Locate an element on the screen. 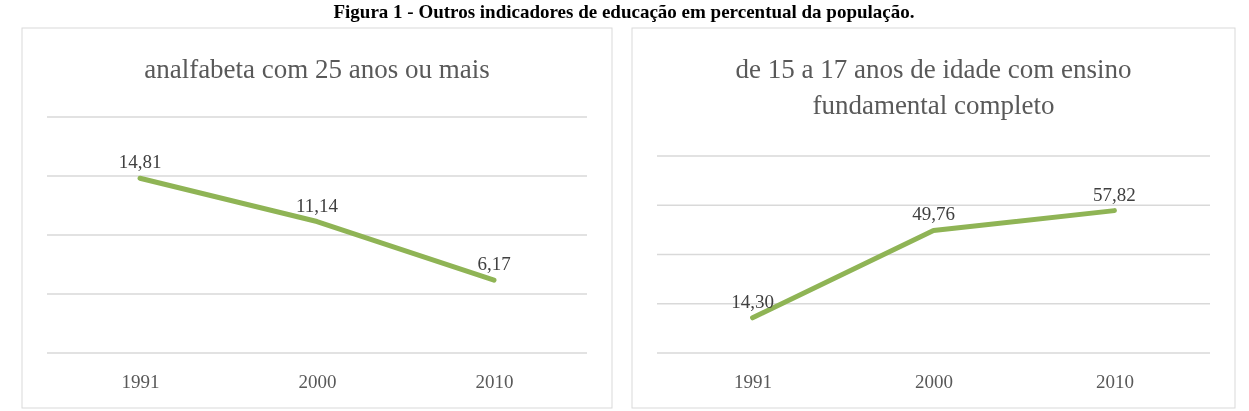 This screenshot has width=1249, height=411. text: Figura 1 - Outros indicadores de educação em percentual da população. is located at coordinates (624, 11).